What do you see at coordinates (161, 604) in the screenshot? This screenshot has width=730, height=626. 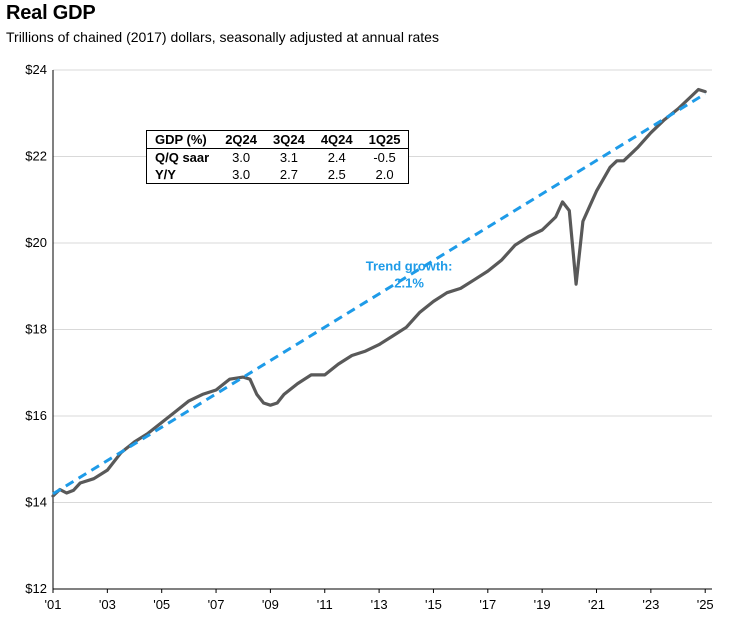 I see `x-tick-label: '05` at bounding box center [161, 604].